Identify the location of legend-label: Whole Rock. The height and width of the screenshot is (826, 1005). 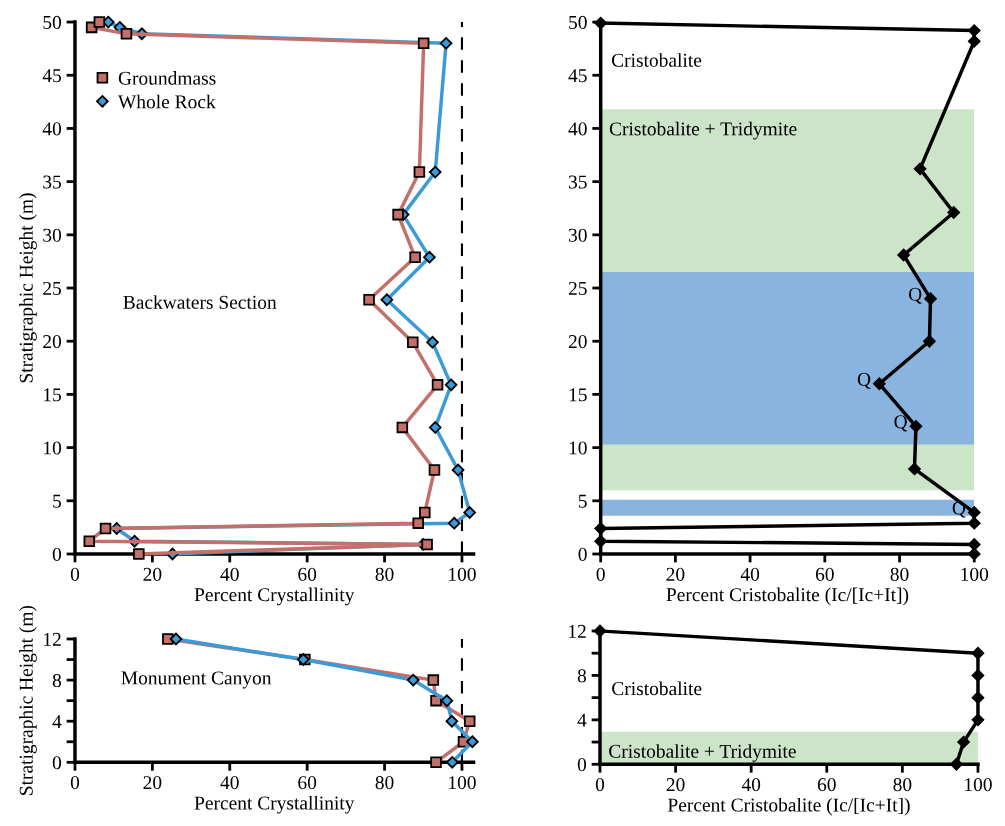
(166, 101).